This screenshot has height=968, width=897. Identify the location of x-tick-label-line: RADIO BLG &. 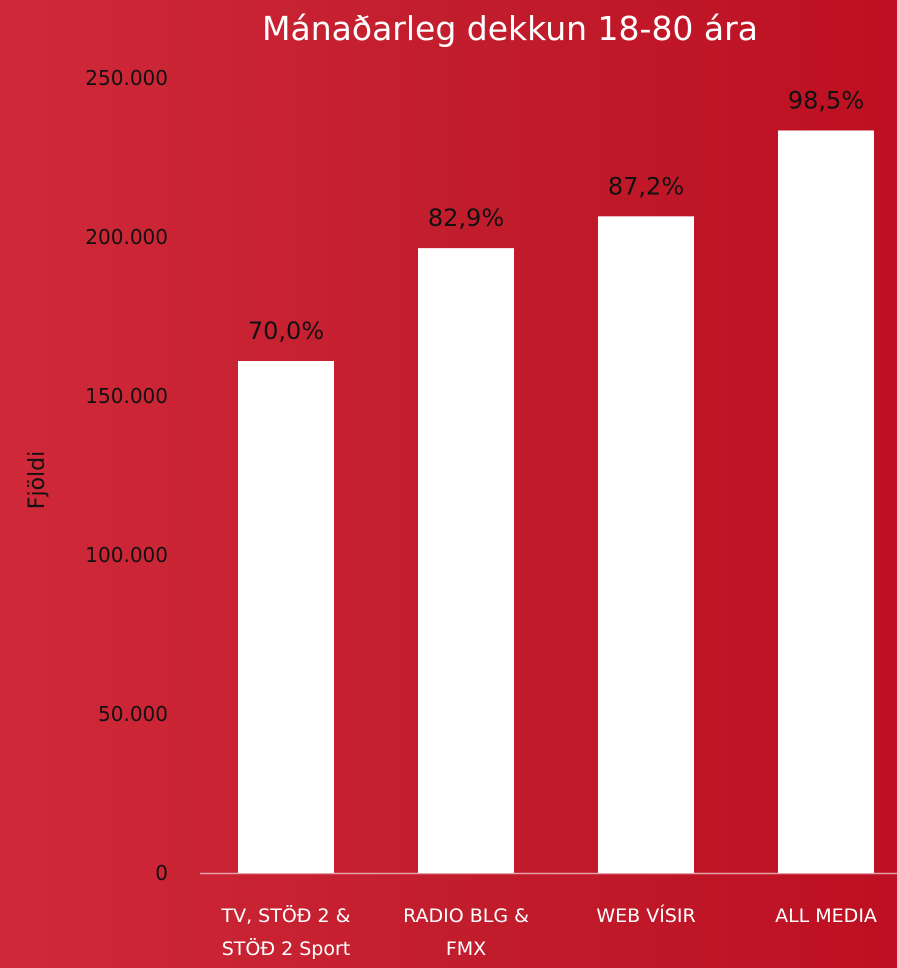
(466, 916).